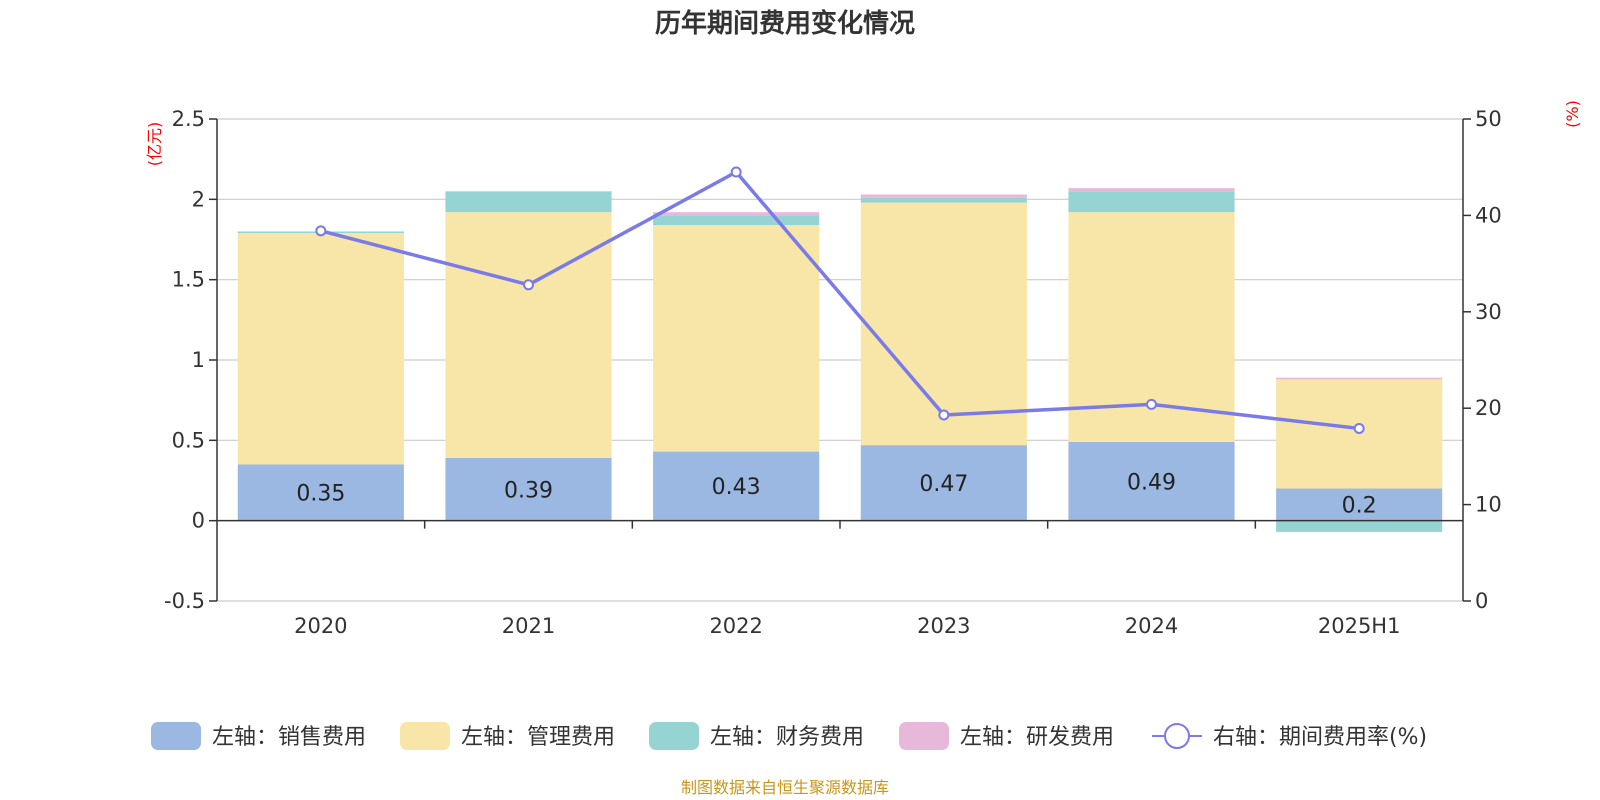 The width and height of the screenshot is (1600, 800). I want to click on bar-1-2022, so click(736, 486).